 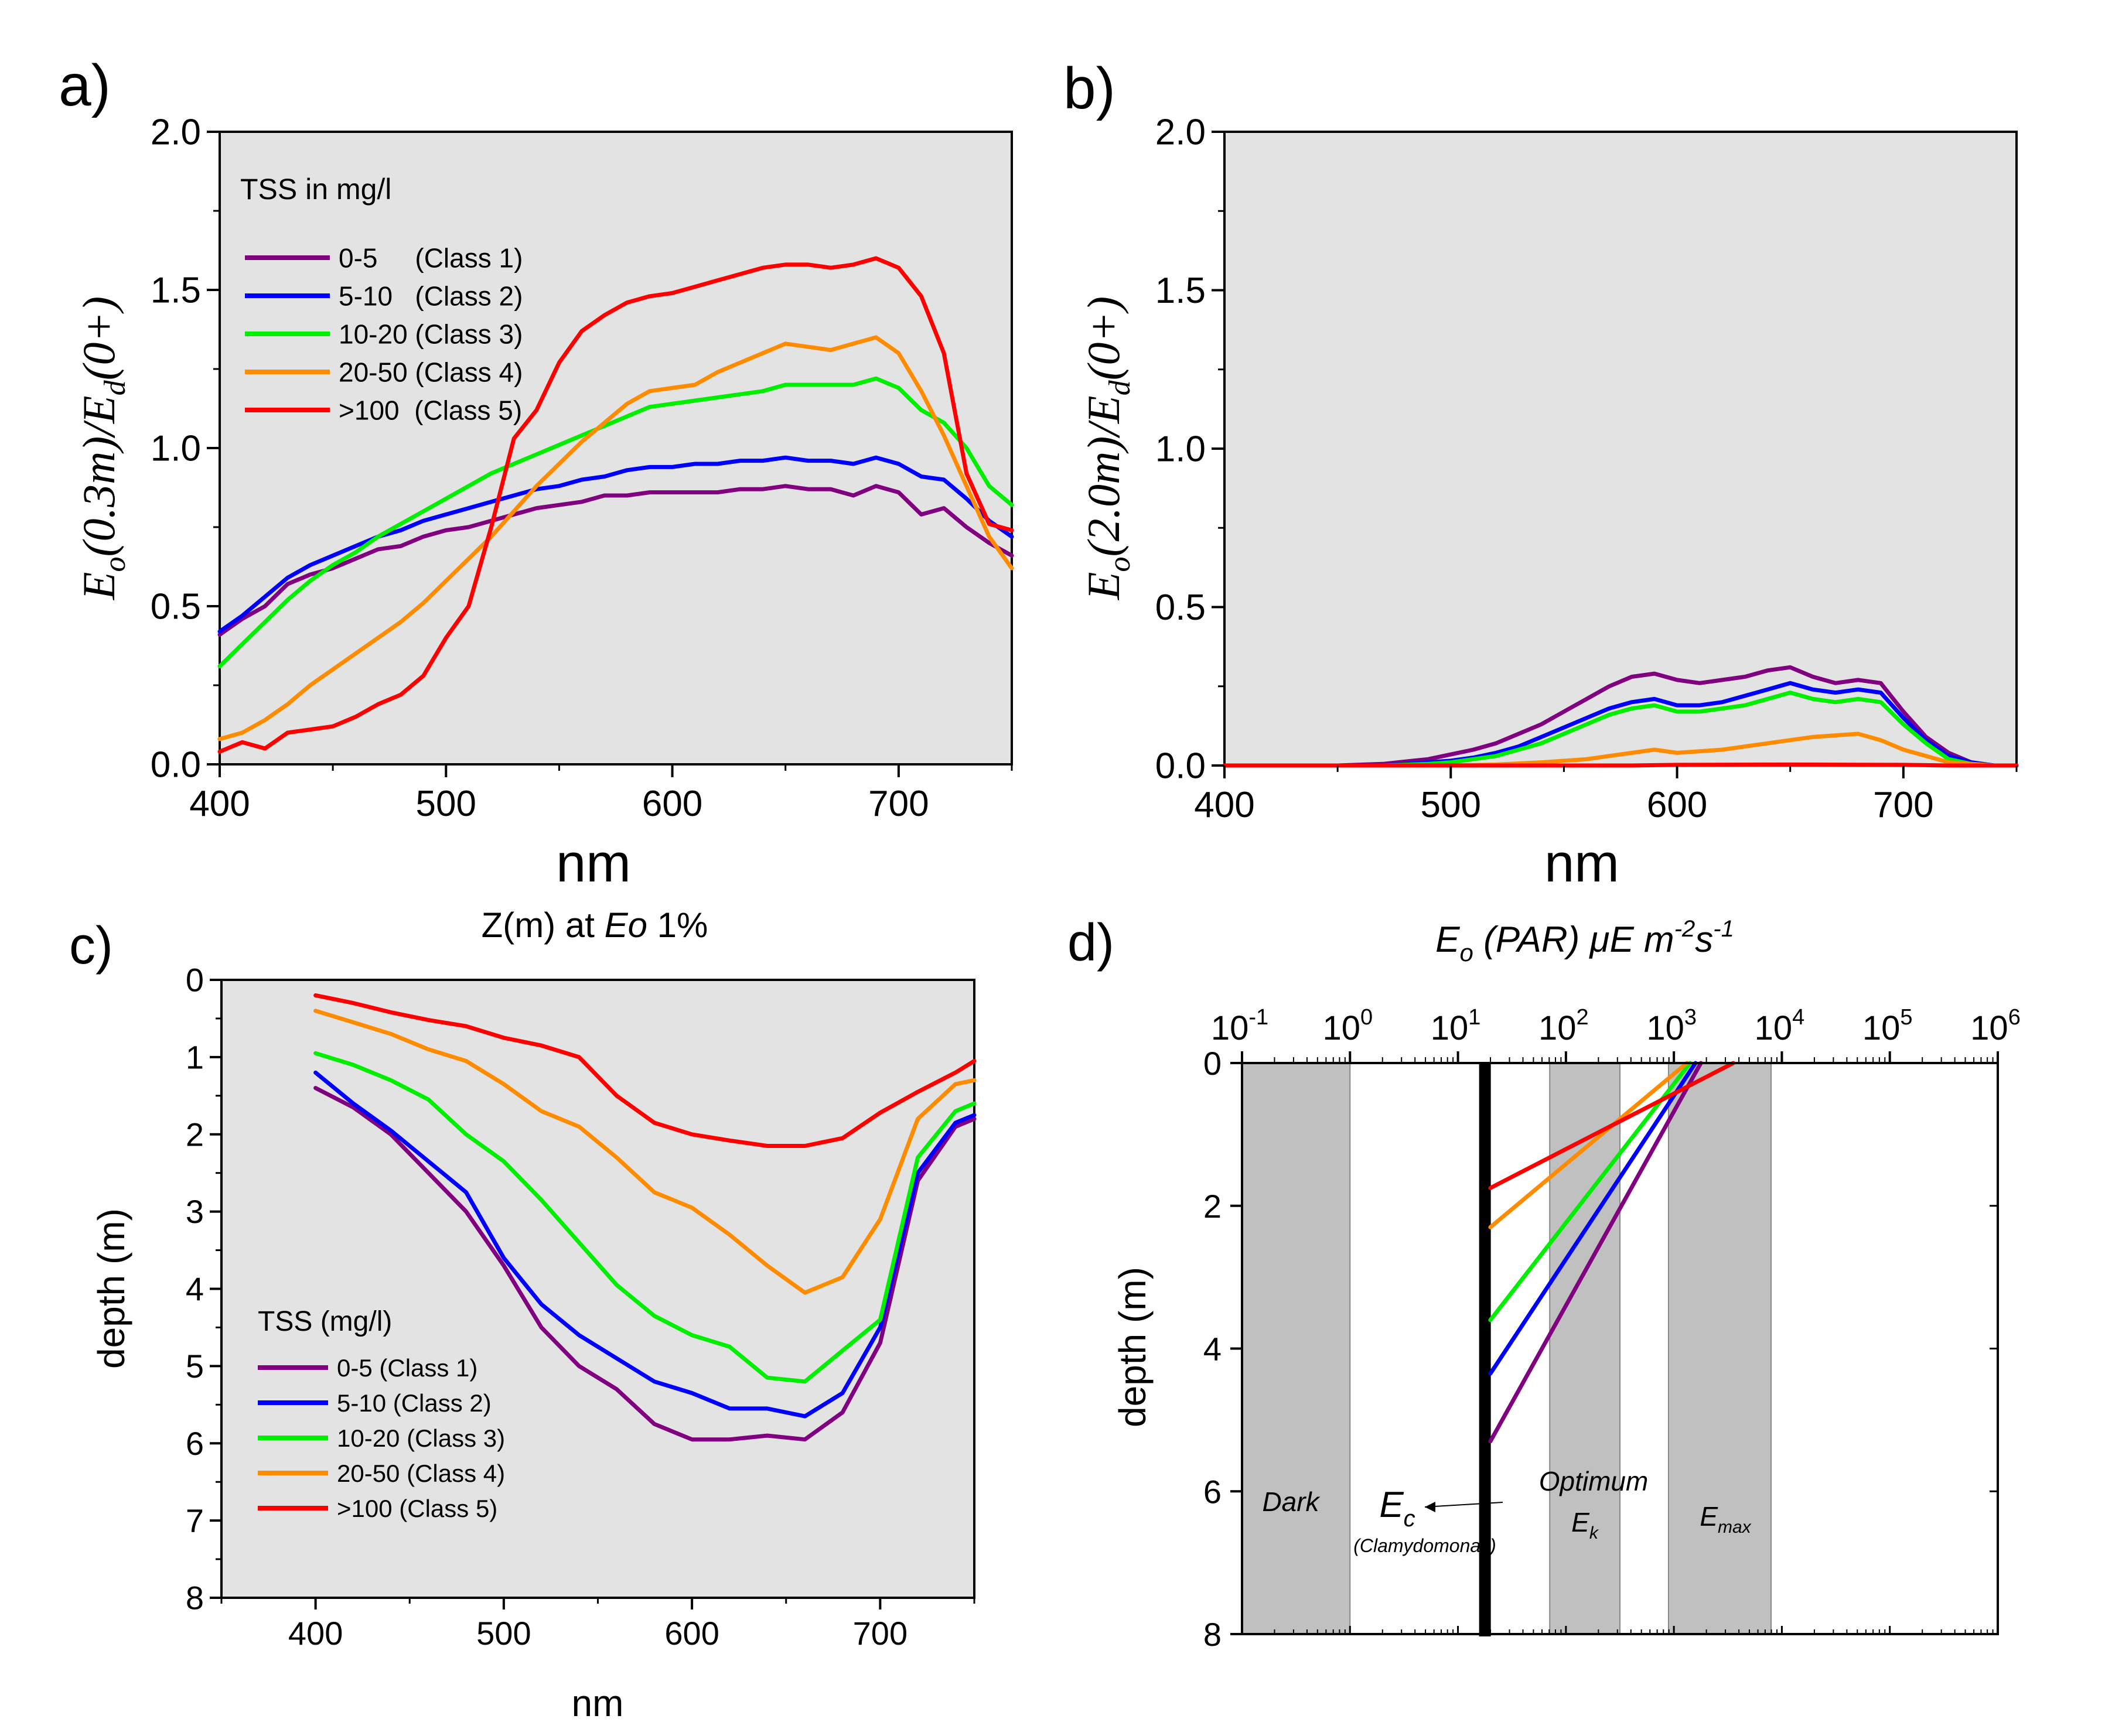 I want to click on panel-d-ytick-label: 2, so click(x=1212, y=1206).